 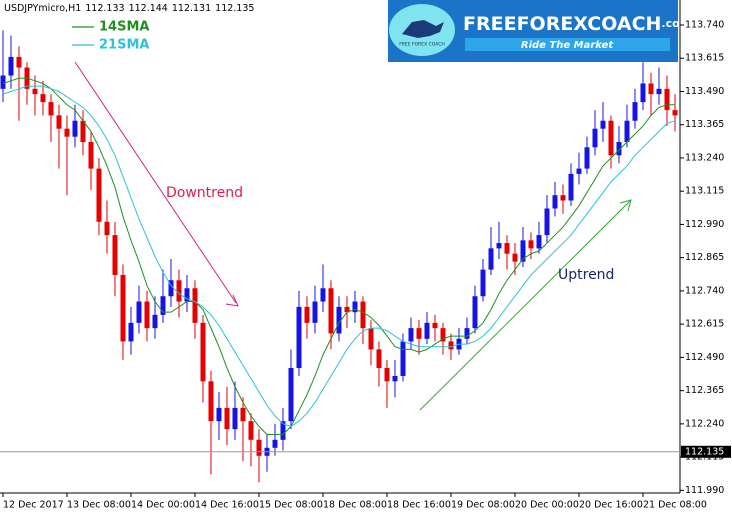 What do you see at coordinates (704, 324) in the screenshot?
I see `y-tick-label: 112.615` at bounding box center [704, 324].